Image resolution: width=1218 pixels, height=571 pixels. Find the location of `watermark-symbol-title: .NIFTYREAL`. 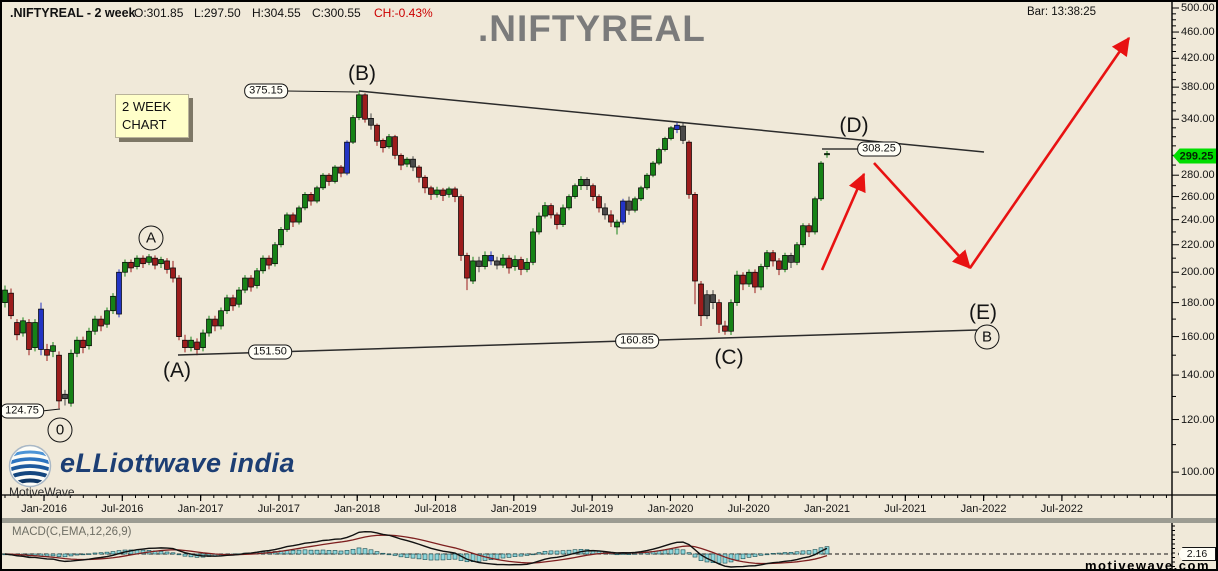

watermark-symbol-title: .NIFTYREAL is located at coordinates (592, 28).